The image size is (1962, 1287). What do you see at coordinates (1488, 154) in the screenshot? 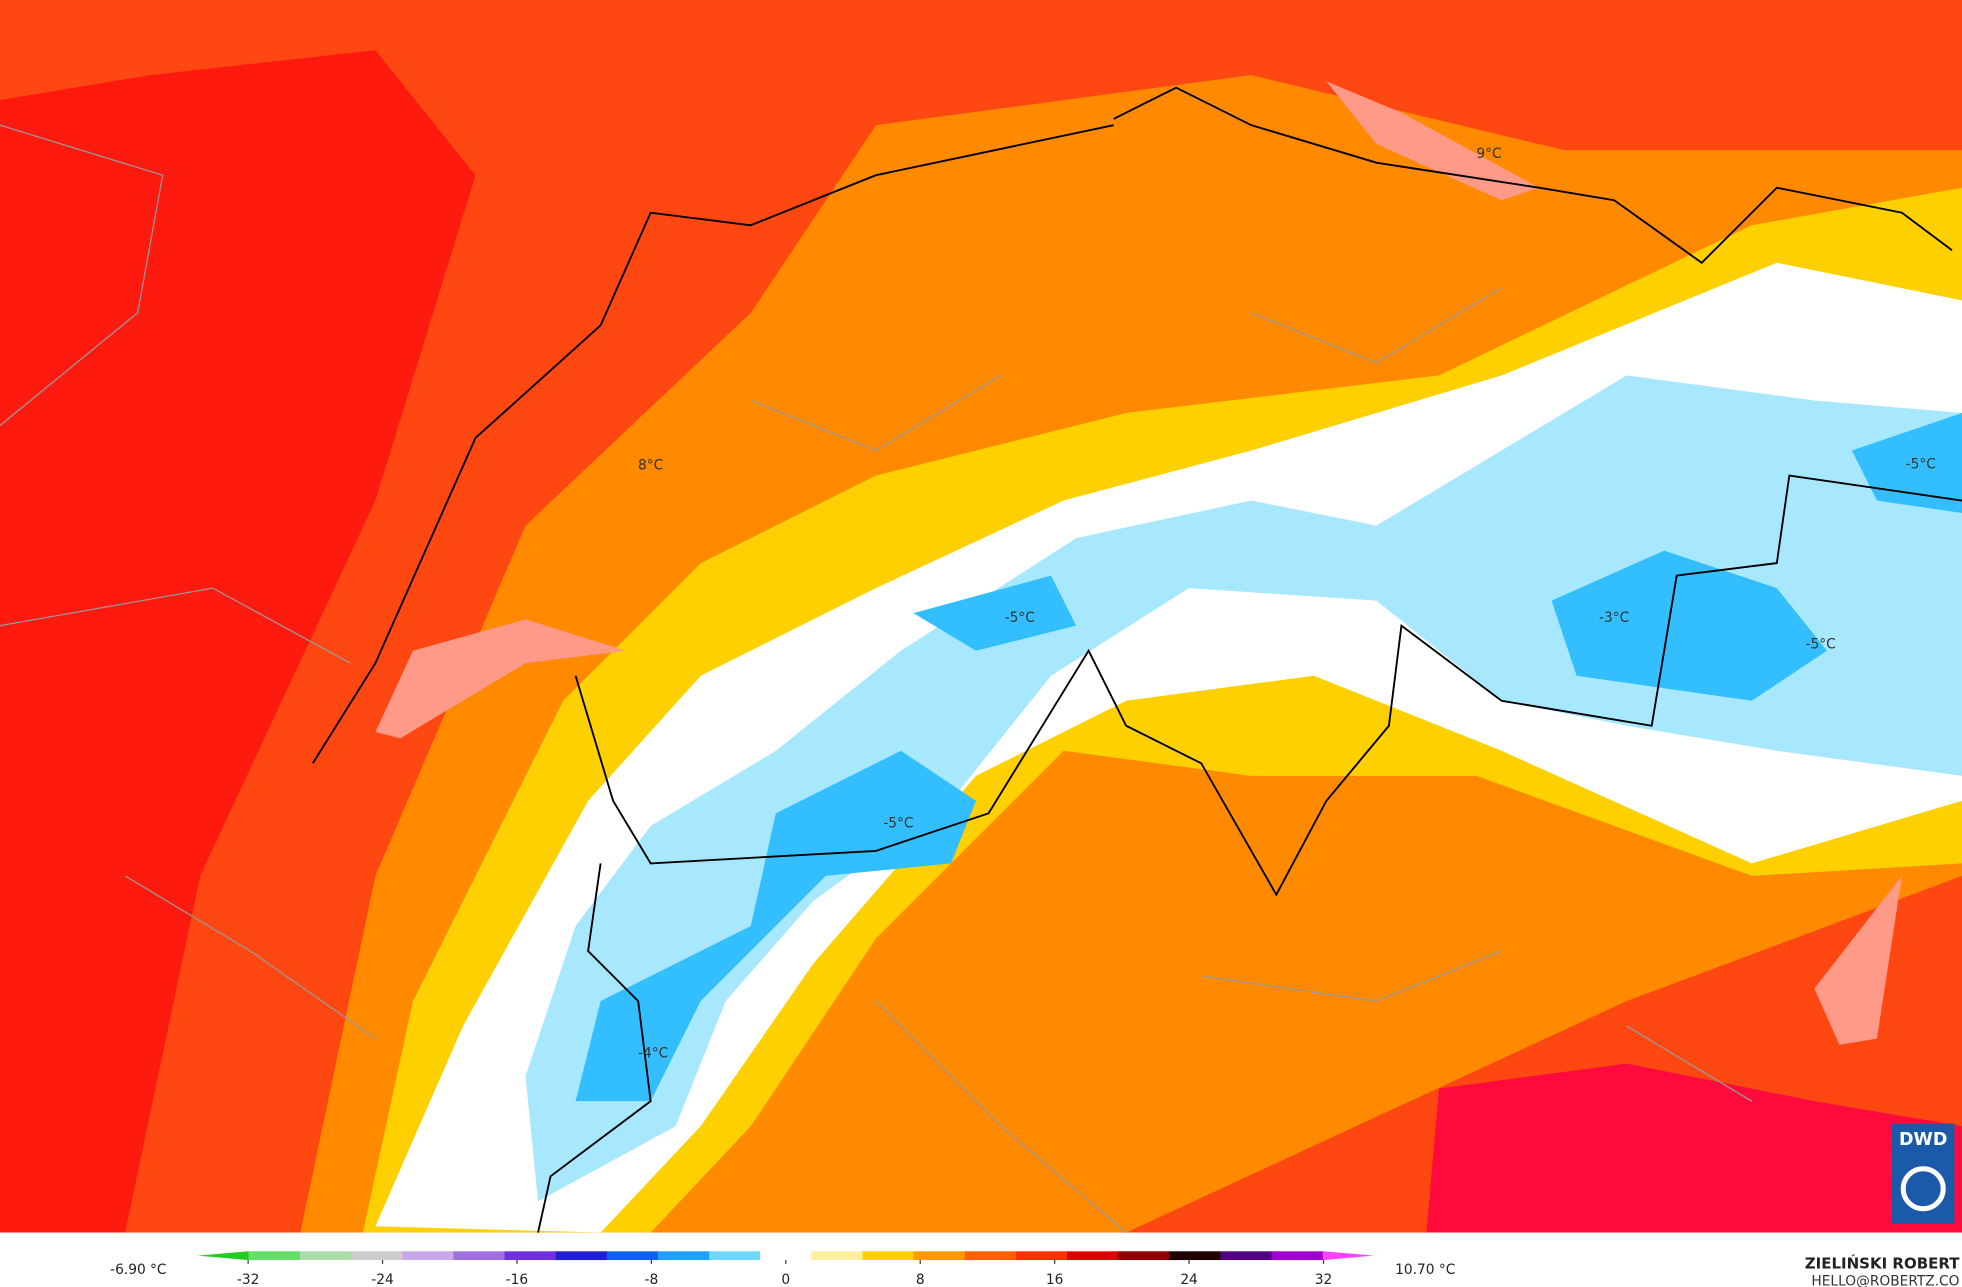
I see `temp-label: 9°C` at bounding box center [1488, 154].